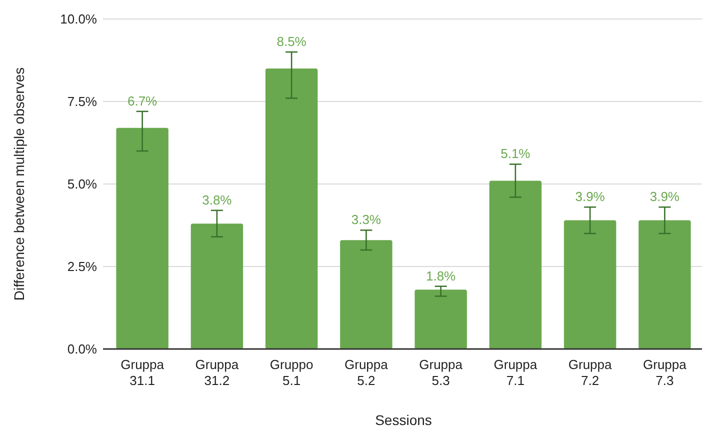 This screenshot has width=712, height=433. I want to click on x-tick-label: Gruppa 7.2, so click(590, 372).